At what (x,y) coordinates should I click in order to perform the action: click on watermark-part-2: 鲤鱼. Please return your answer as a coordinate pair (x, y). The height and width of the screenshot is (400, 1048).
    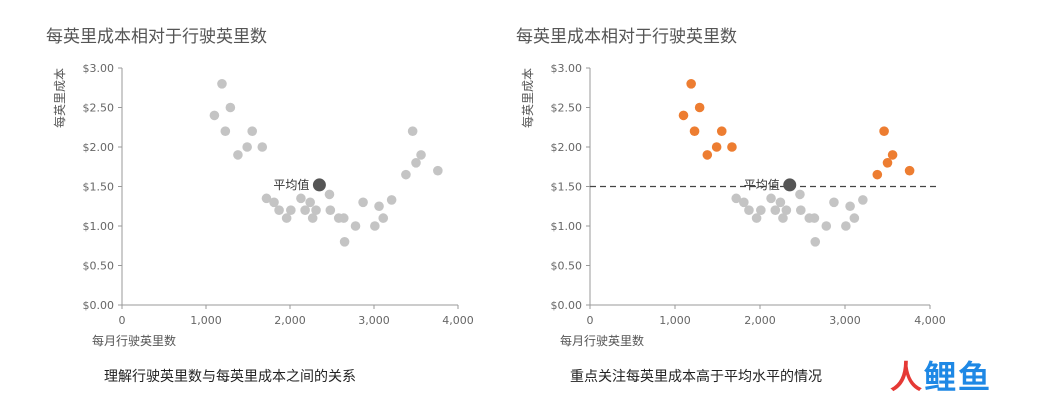
    Looking at the image, I should click on (958, 377).